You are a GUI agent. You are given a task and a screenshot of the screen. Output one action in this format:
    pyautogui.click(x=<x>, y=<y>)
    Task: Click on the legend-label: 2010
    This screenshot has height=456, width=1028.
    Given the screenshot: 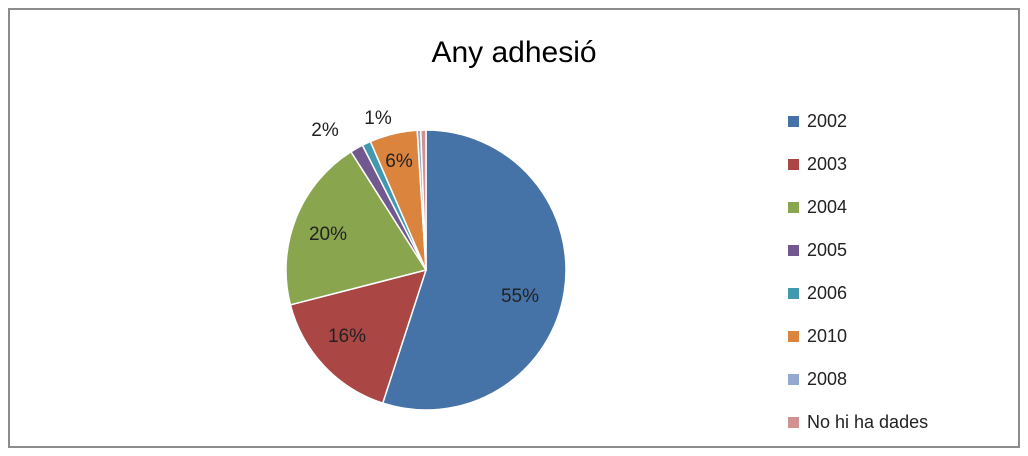 What is the action you would take?
    pyautogui.click(x=827, y=336)
    